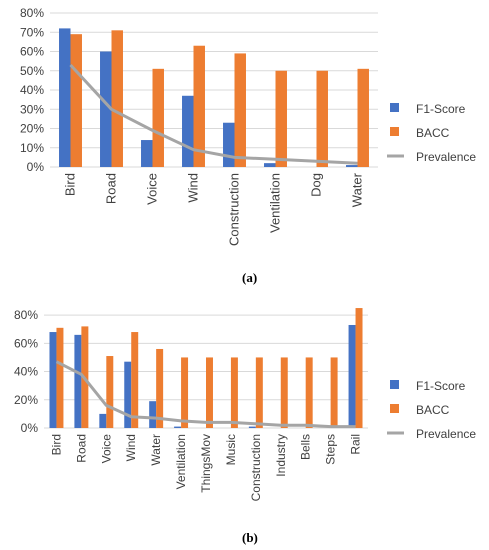 The image size is (489, 550). What do you see at coordinates (231, 449) in the screenshot?
I see `x-tick-label: Music` at bounding box center [231, 449].